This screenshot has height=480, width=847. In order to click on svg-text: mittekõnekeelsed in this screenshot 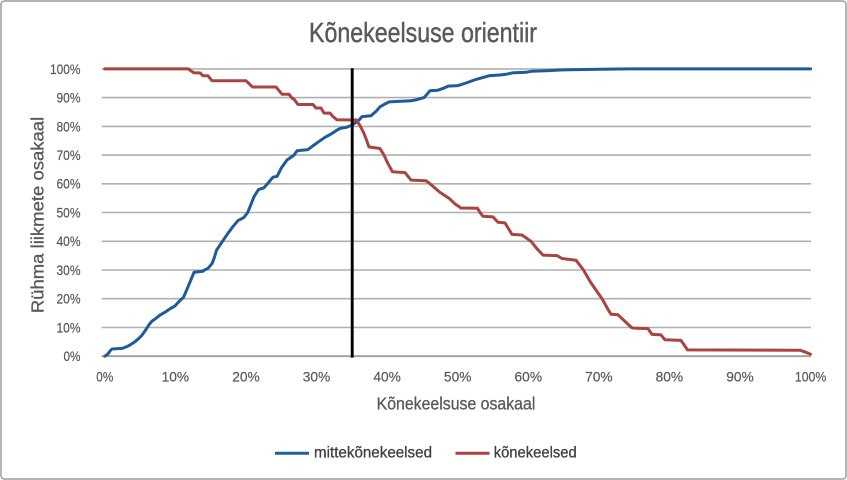, I will do `click(373, 453)`.